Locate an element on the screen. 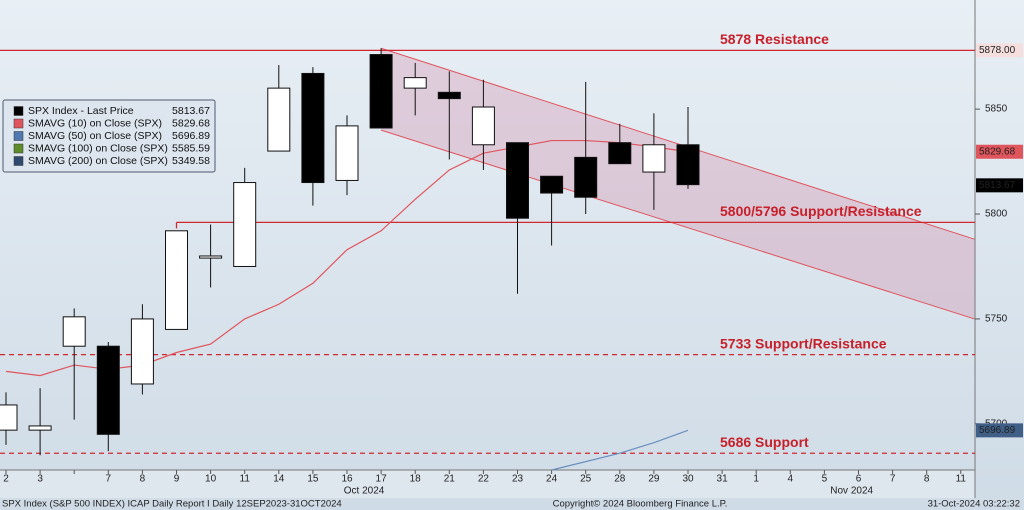 The height and width of the screenshot is (510, 1024). legend-value: 5829.68 is located at coordinates (191, 123).